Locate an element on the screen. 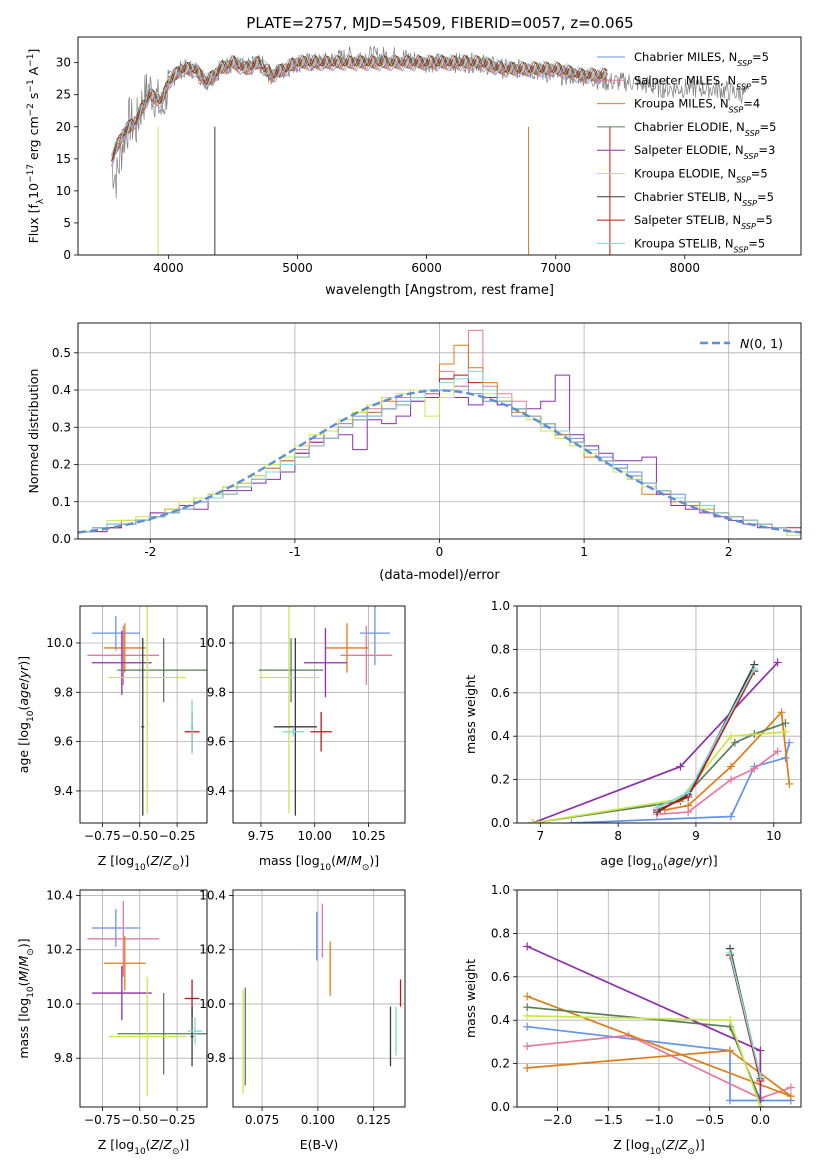 The height and width of the screenshot is (1170, 819). y-tick-label: 0.5 is located at coordinates (61, 353).